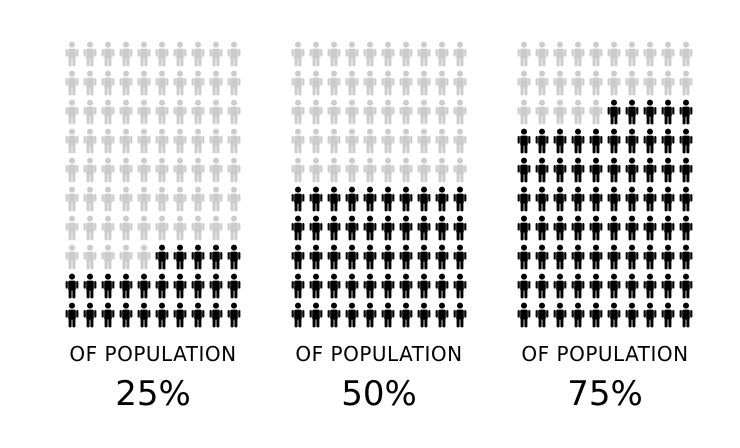  What do you see at coordinates (379, 394) in the screenshot?
I see `panel-value-2: 50%` at bounding box center [379, 394].